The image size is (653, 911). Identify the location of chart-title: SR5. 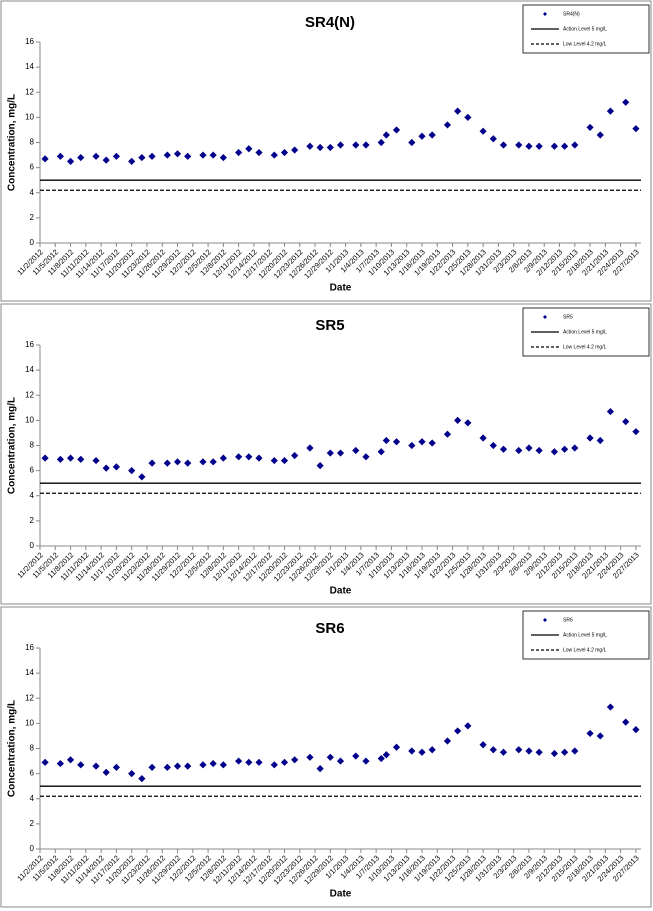
(329, 325).